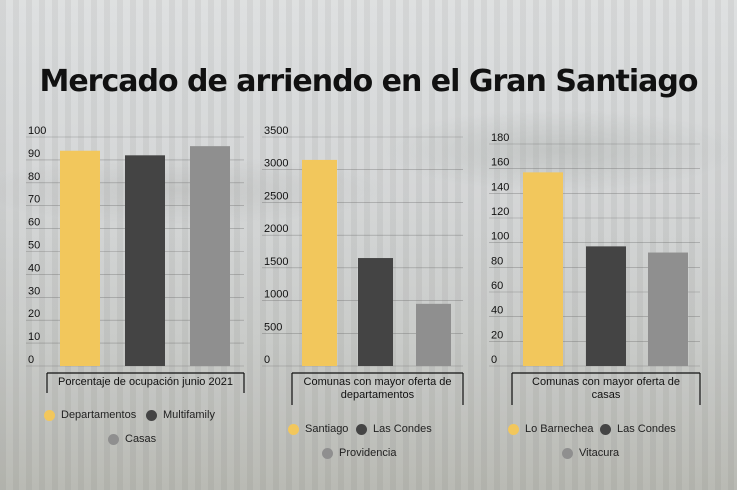 The height and width of the screenshot is (490, 737). I want to click on bar-lo-barnechea, so click(543, 269).